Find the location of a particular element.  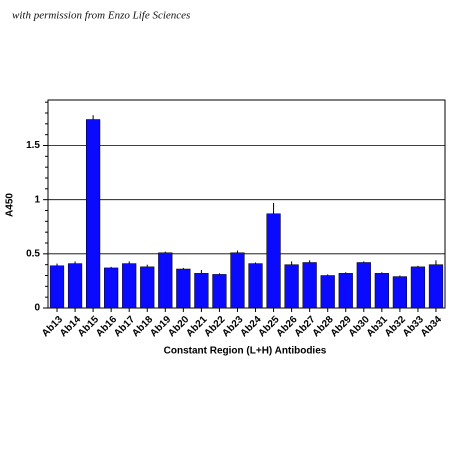

x-tick-label: Ab34 is located at coordinates (431, 326).